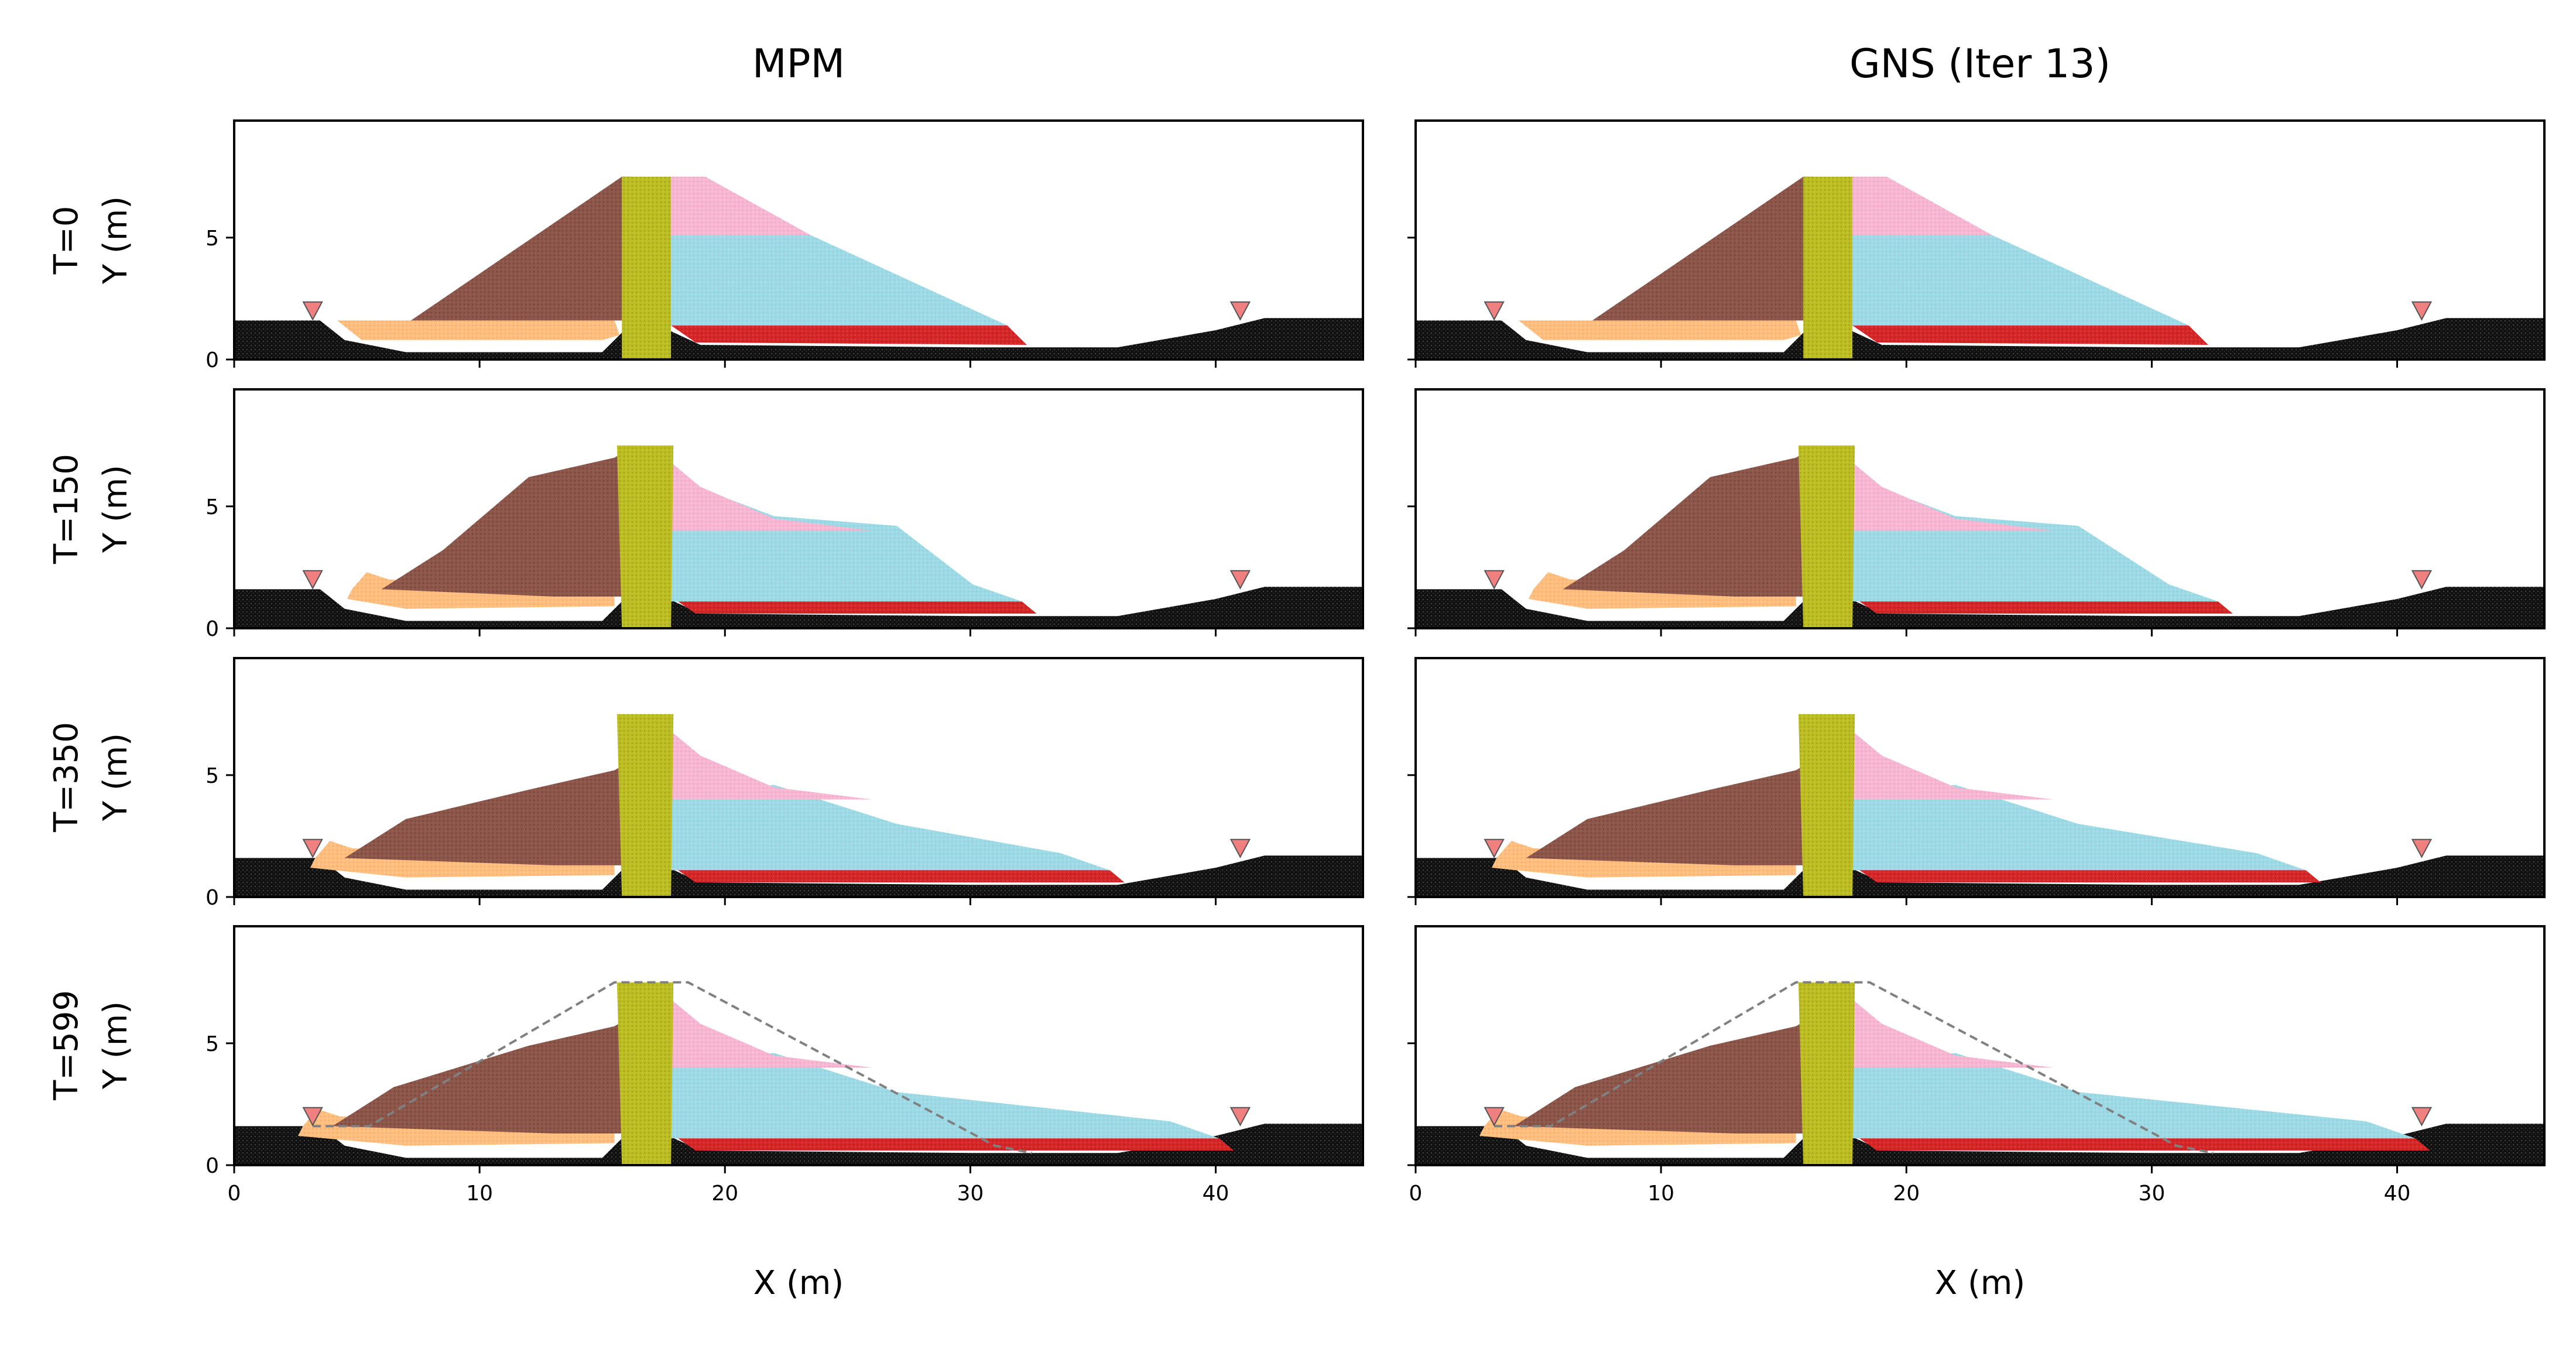 The image size is (2576, 1349). Describe the element at coordinates (970, 1194) in the screenshot. I see `xtick-label-30: 30` at that location.